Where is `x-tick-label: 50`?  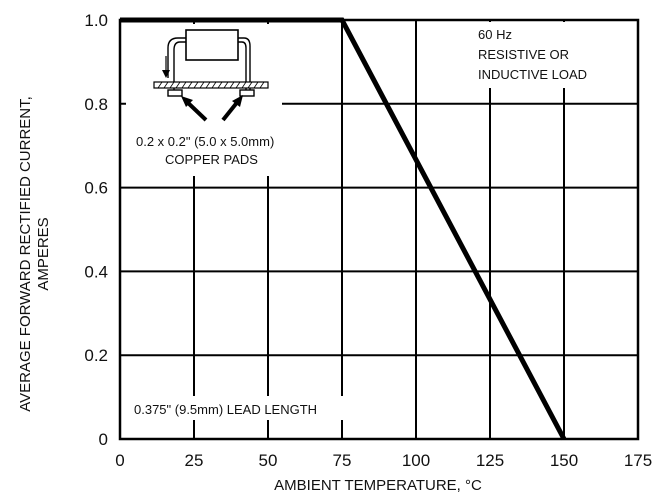
x-tick-label: 50 is located at coordinates (268, 460).